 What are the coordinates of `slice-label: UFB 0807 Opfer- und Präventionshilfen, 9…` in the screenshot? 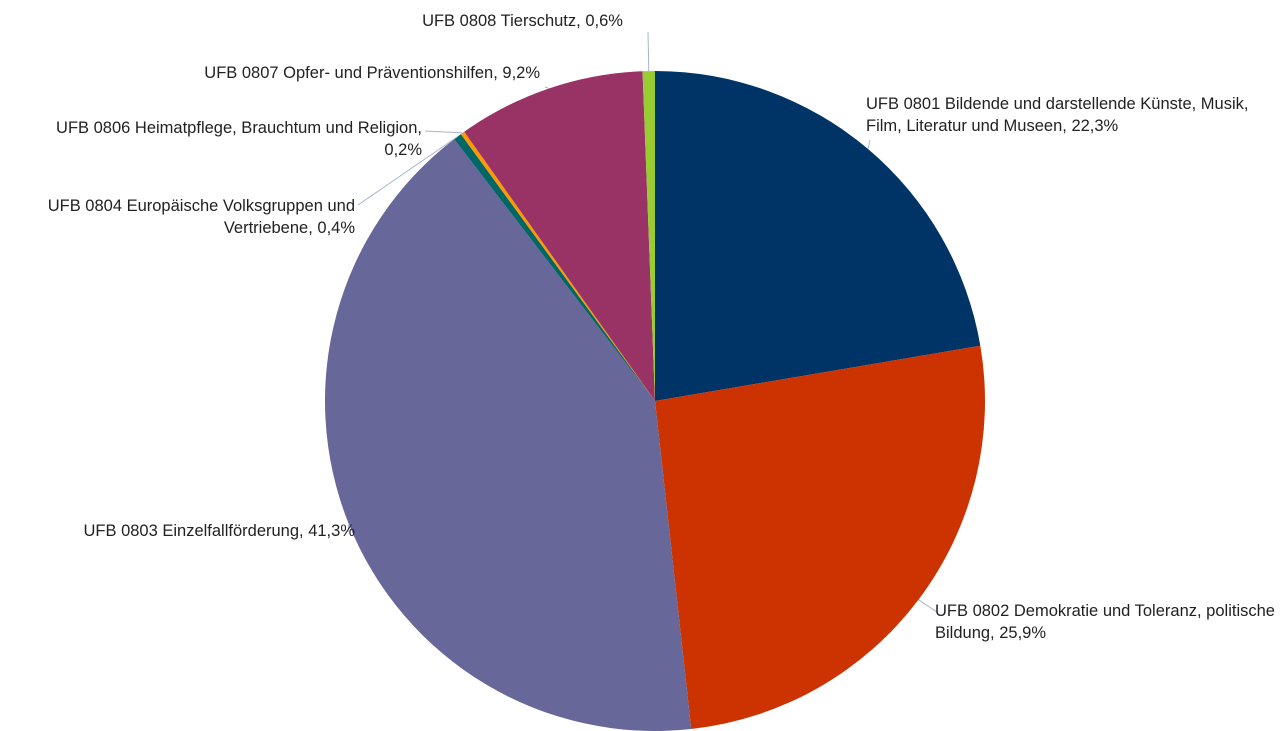 It's located at (300, 73).